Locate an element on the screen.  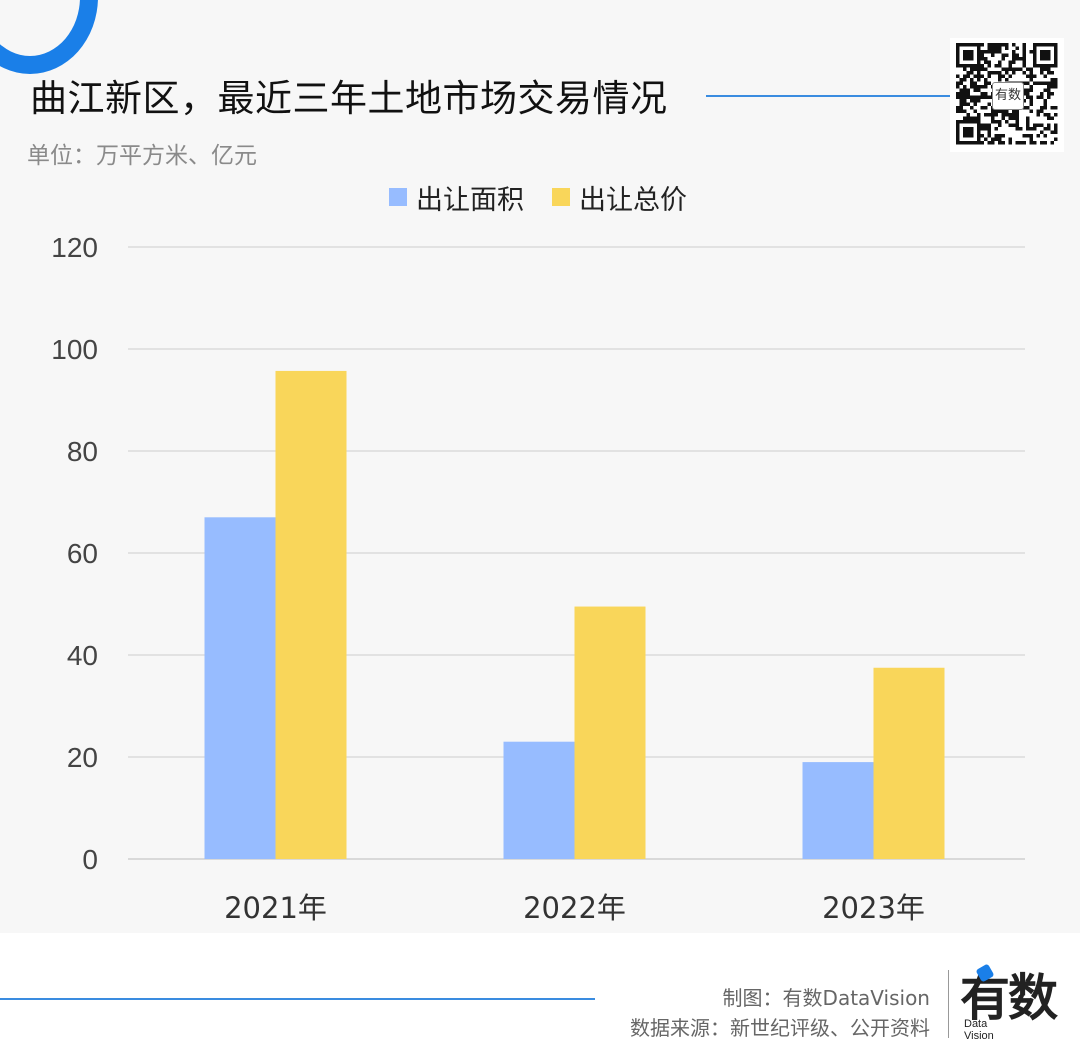
qr-code: 有数 is located at coordinates (1007, 95).